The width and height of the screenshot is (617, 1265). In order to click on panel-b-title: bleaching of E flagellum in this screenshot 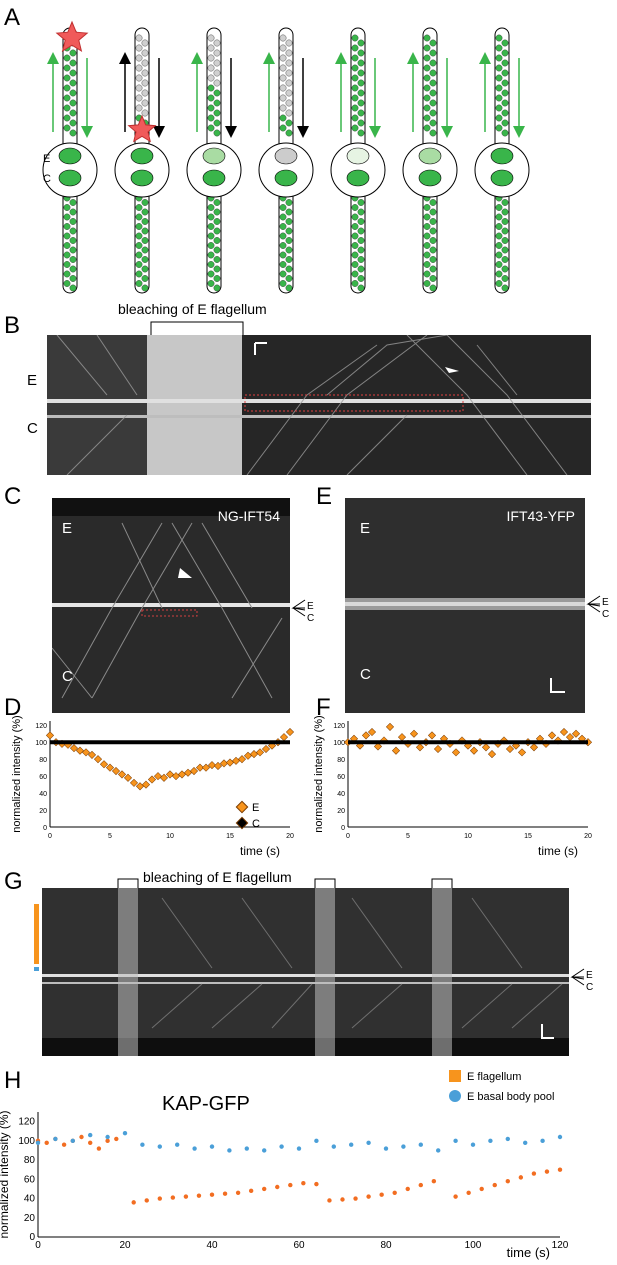, I will do `click(192, 309)`.